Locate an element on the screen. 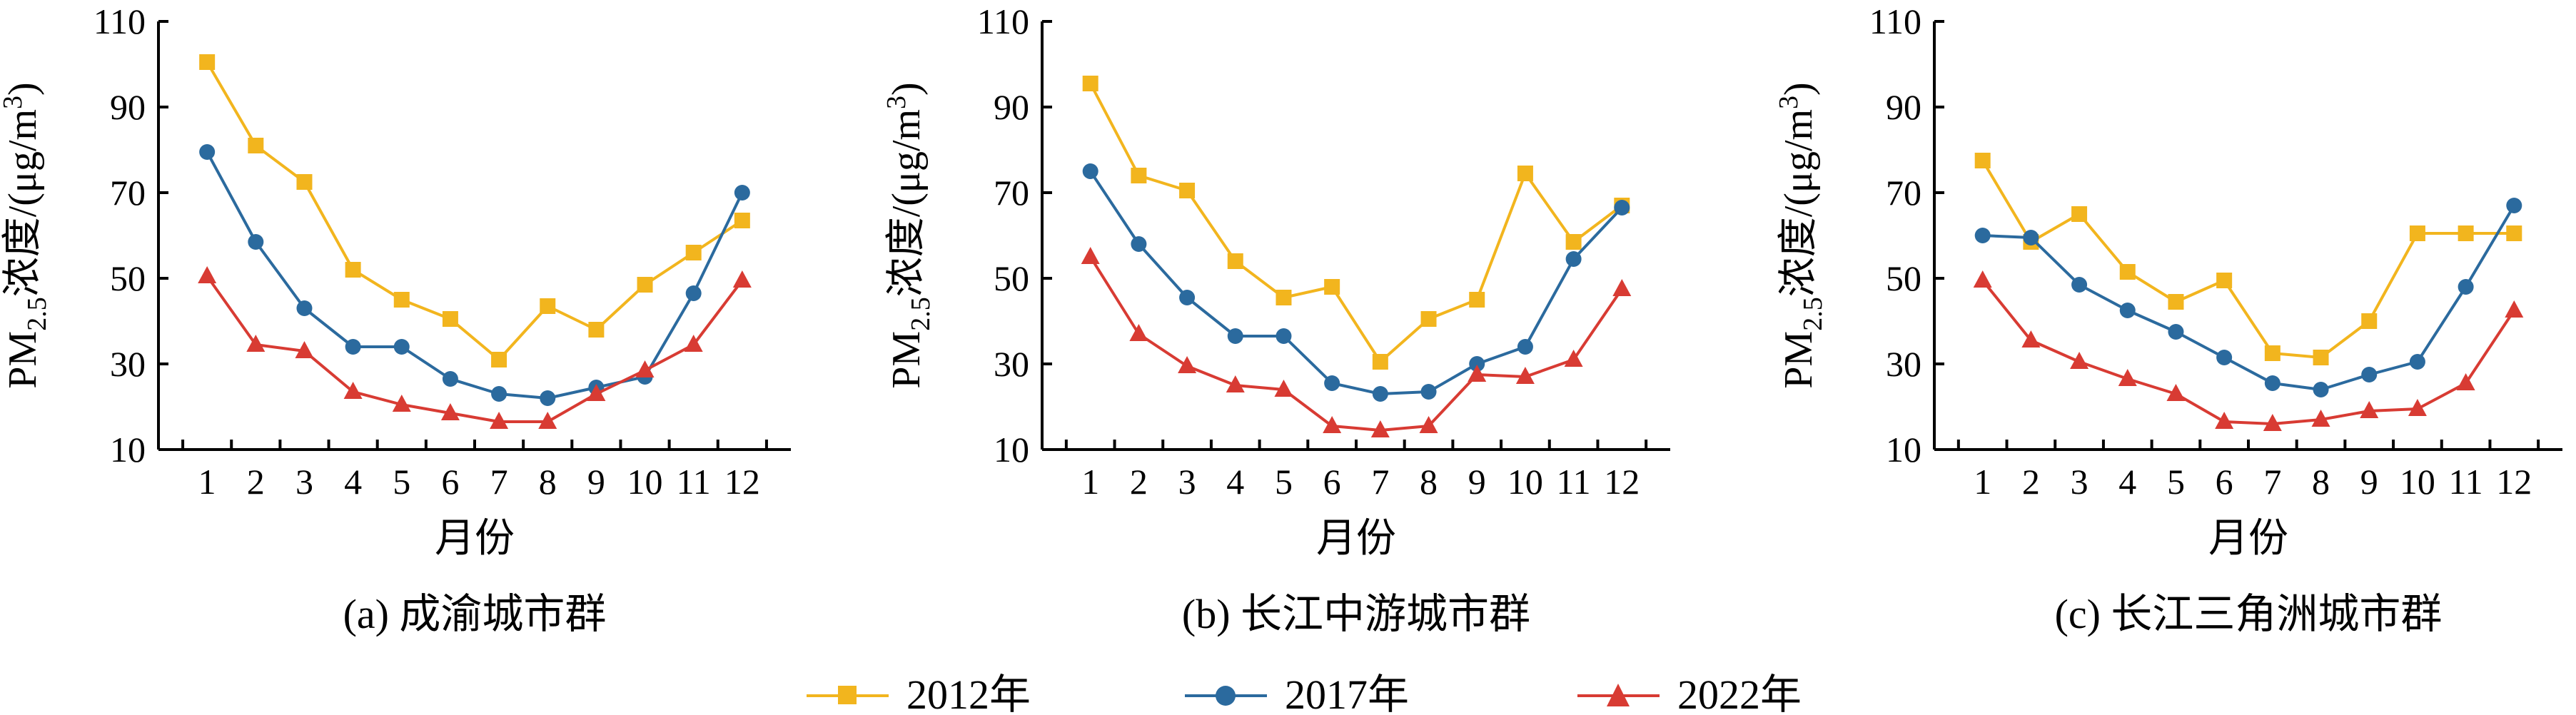 This screenshot has height=715, width=2576. x-tick-label: 4 is located at coordinates (353, 482).